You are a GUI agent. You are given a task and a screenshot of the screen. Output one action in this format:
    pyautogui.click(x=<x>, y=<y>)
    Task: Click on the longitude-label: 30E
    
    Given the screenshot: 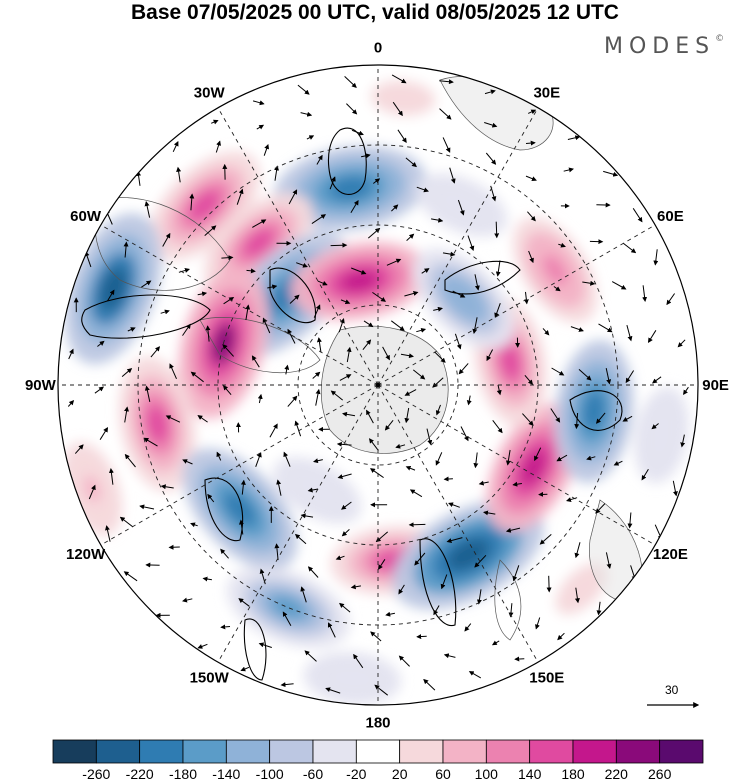 What is the action you would take?
    pyautogui.click(x=546, y=93)
    